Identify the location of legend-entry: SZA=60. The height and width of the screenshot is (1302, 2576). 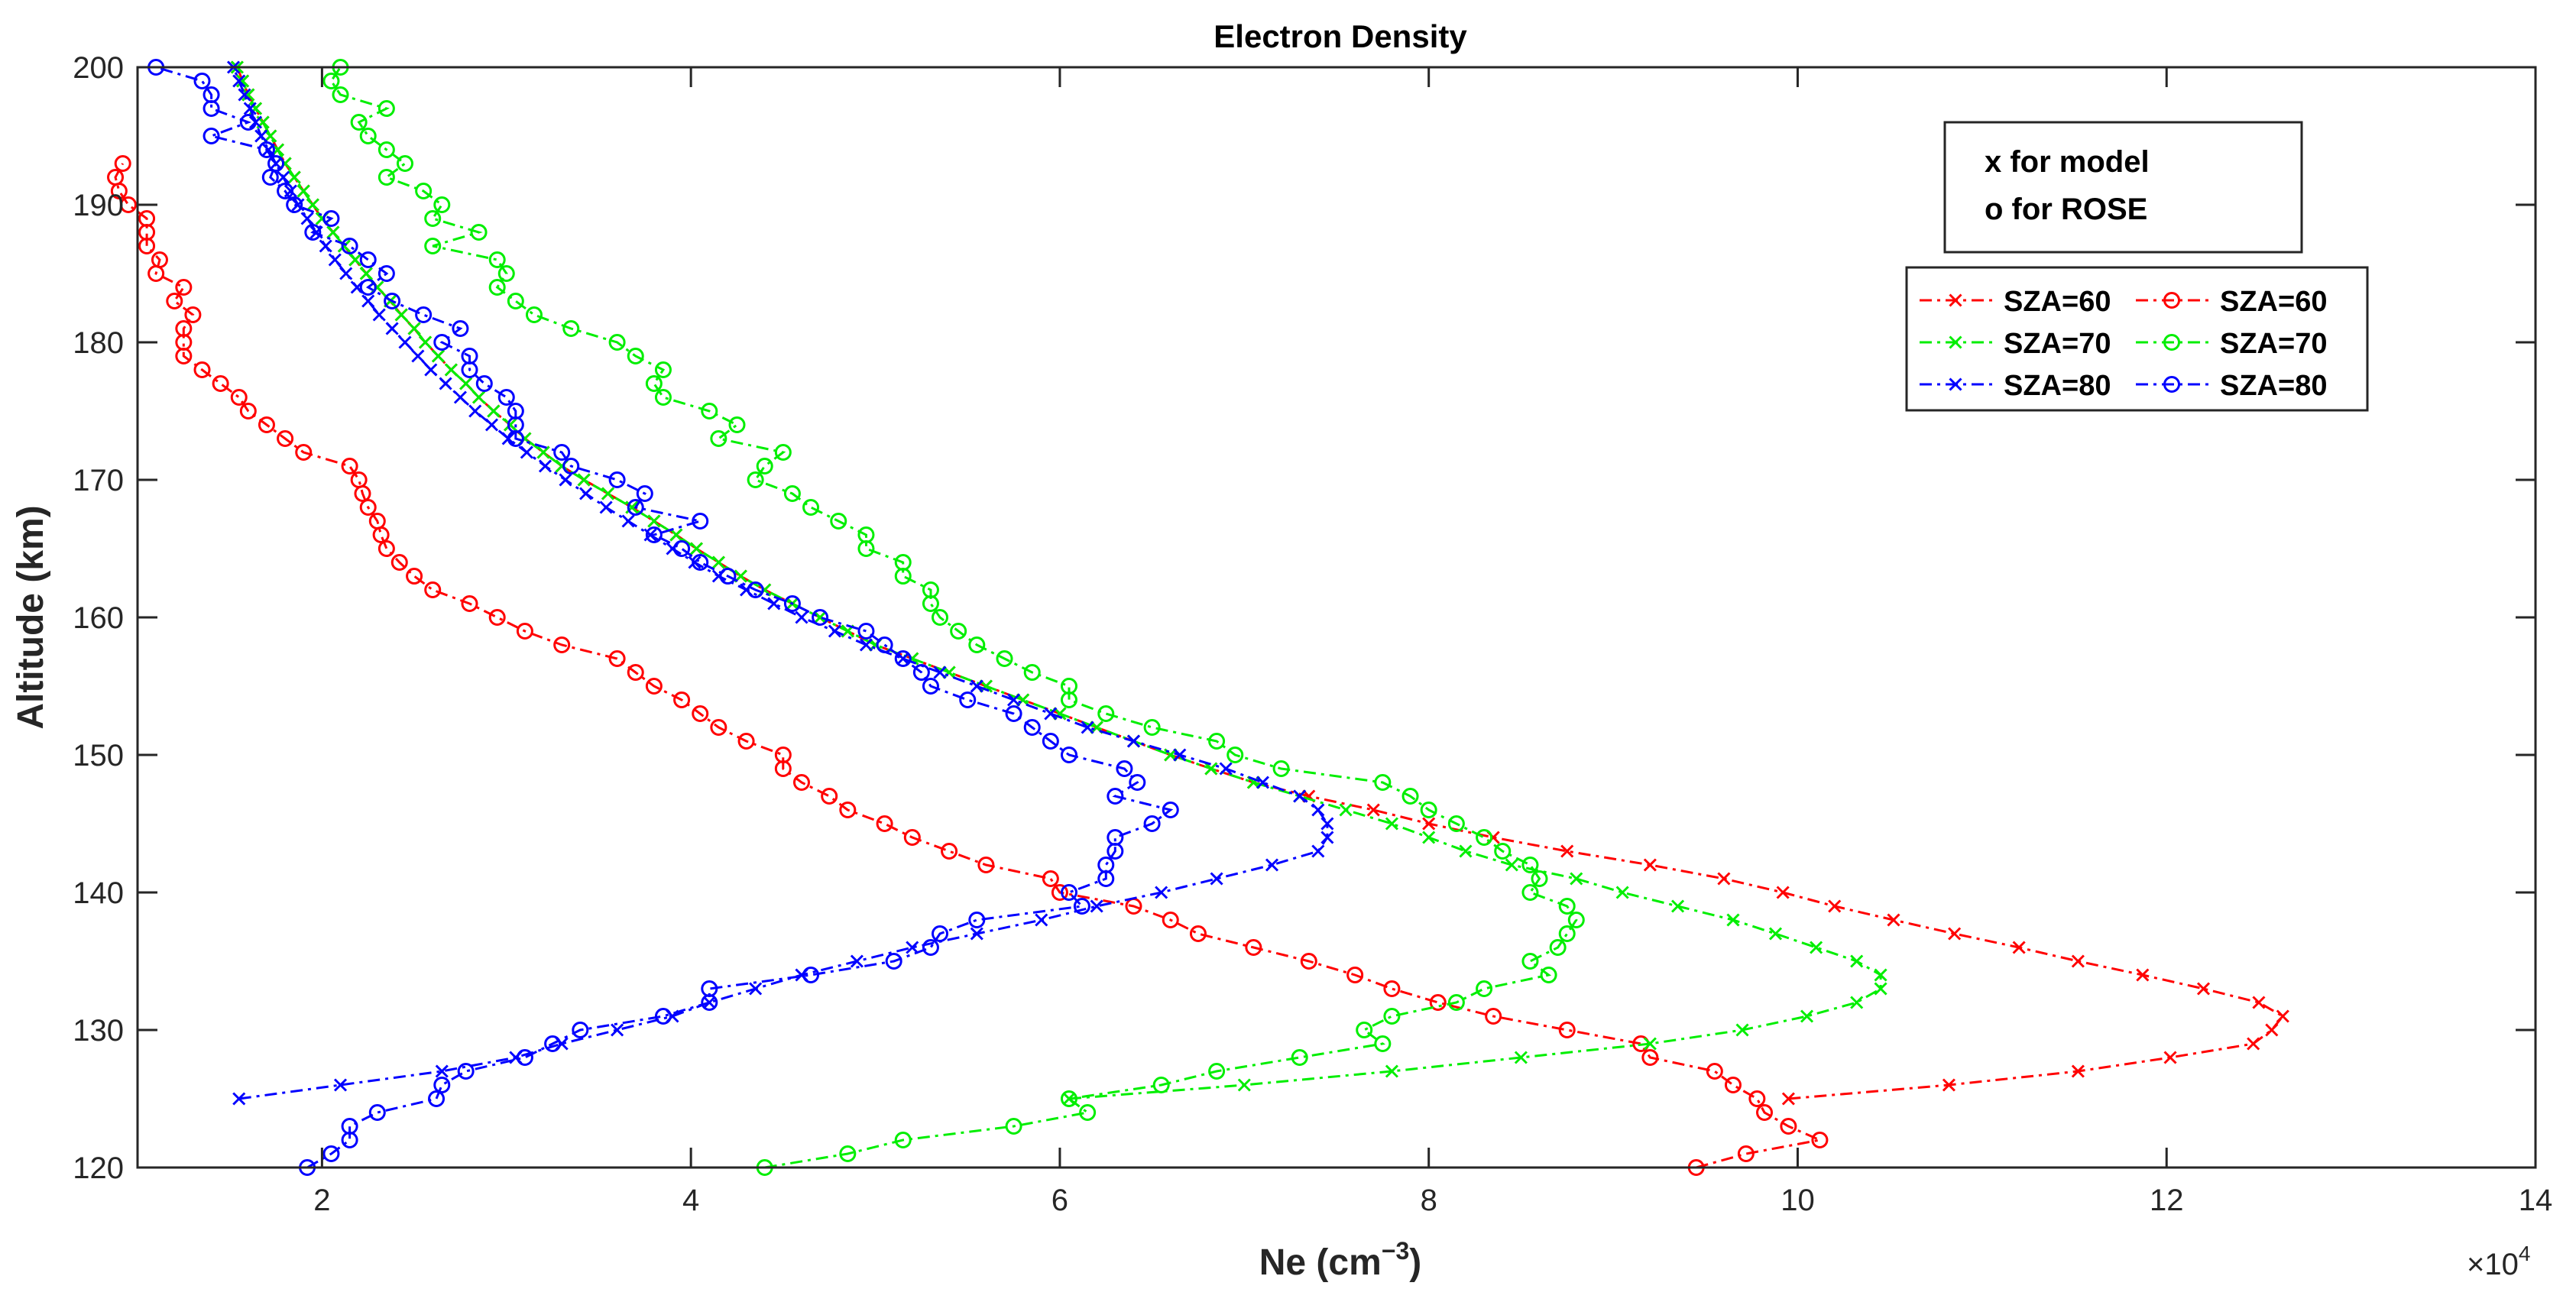
(2015, 302).